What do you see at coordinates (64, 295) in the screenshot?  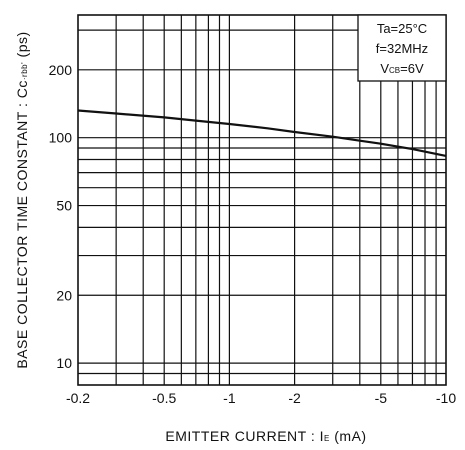 I see `y-tick-label: 20` at bounding box center [64, 295].